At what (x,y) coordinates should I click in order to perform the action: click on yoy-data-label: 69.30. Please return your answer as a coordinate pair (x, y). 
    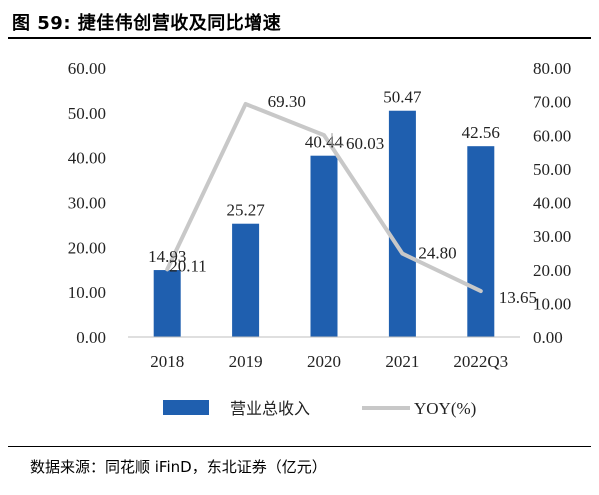
    Looking at the image, I should click on (287, 101).